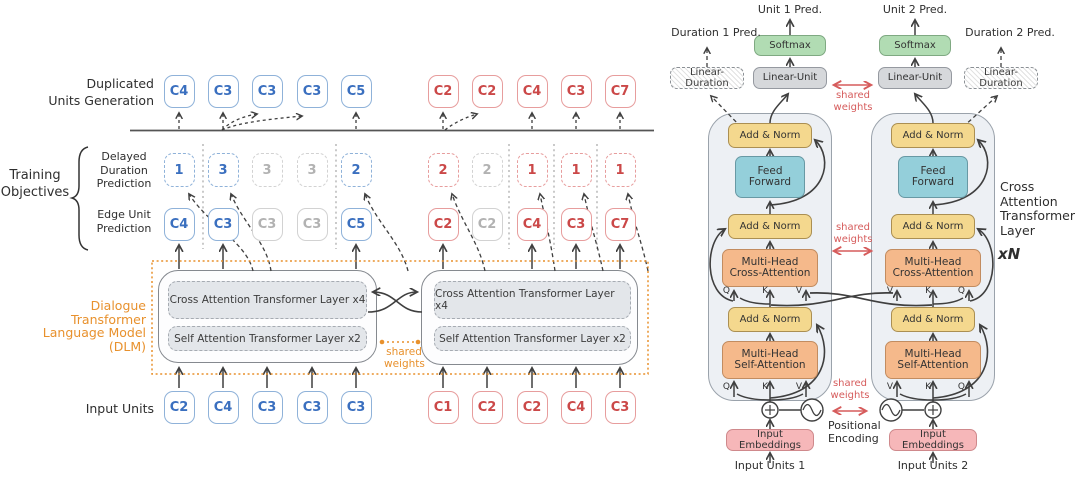 The height and width of the screenshot is (480, 1080). Describe the element at coordinates (119, 408) in the screenshot. I see `input-units-label: Input Units` at that location.